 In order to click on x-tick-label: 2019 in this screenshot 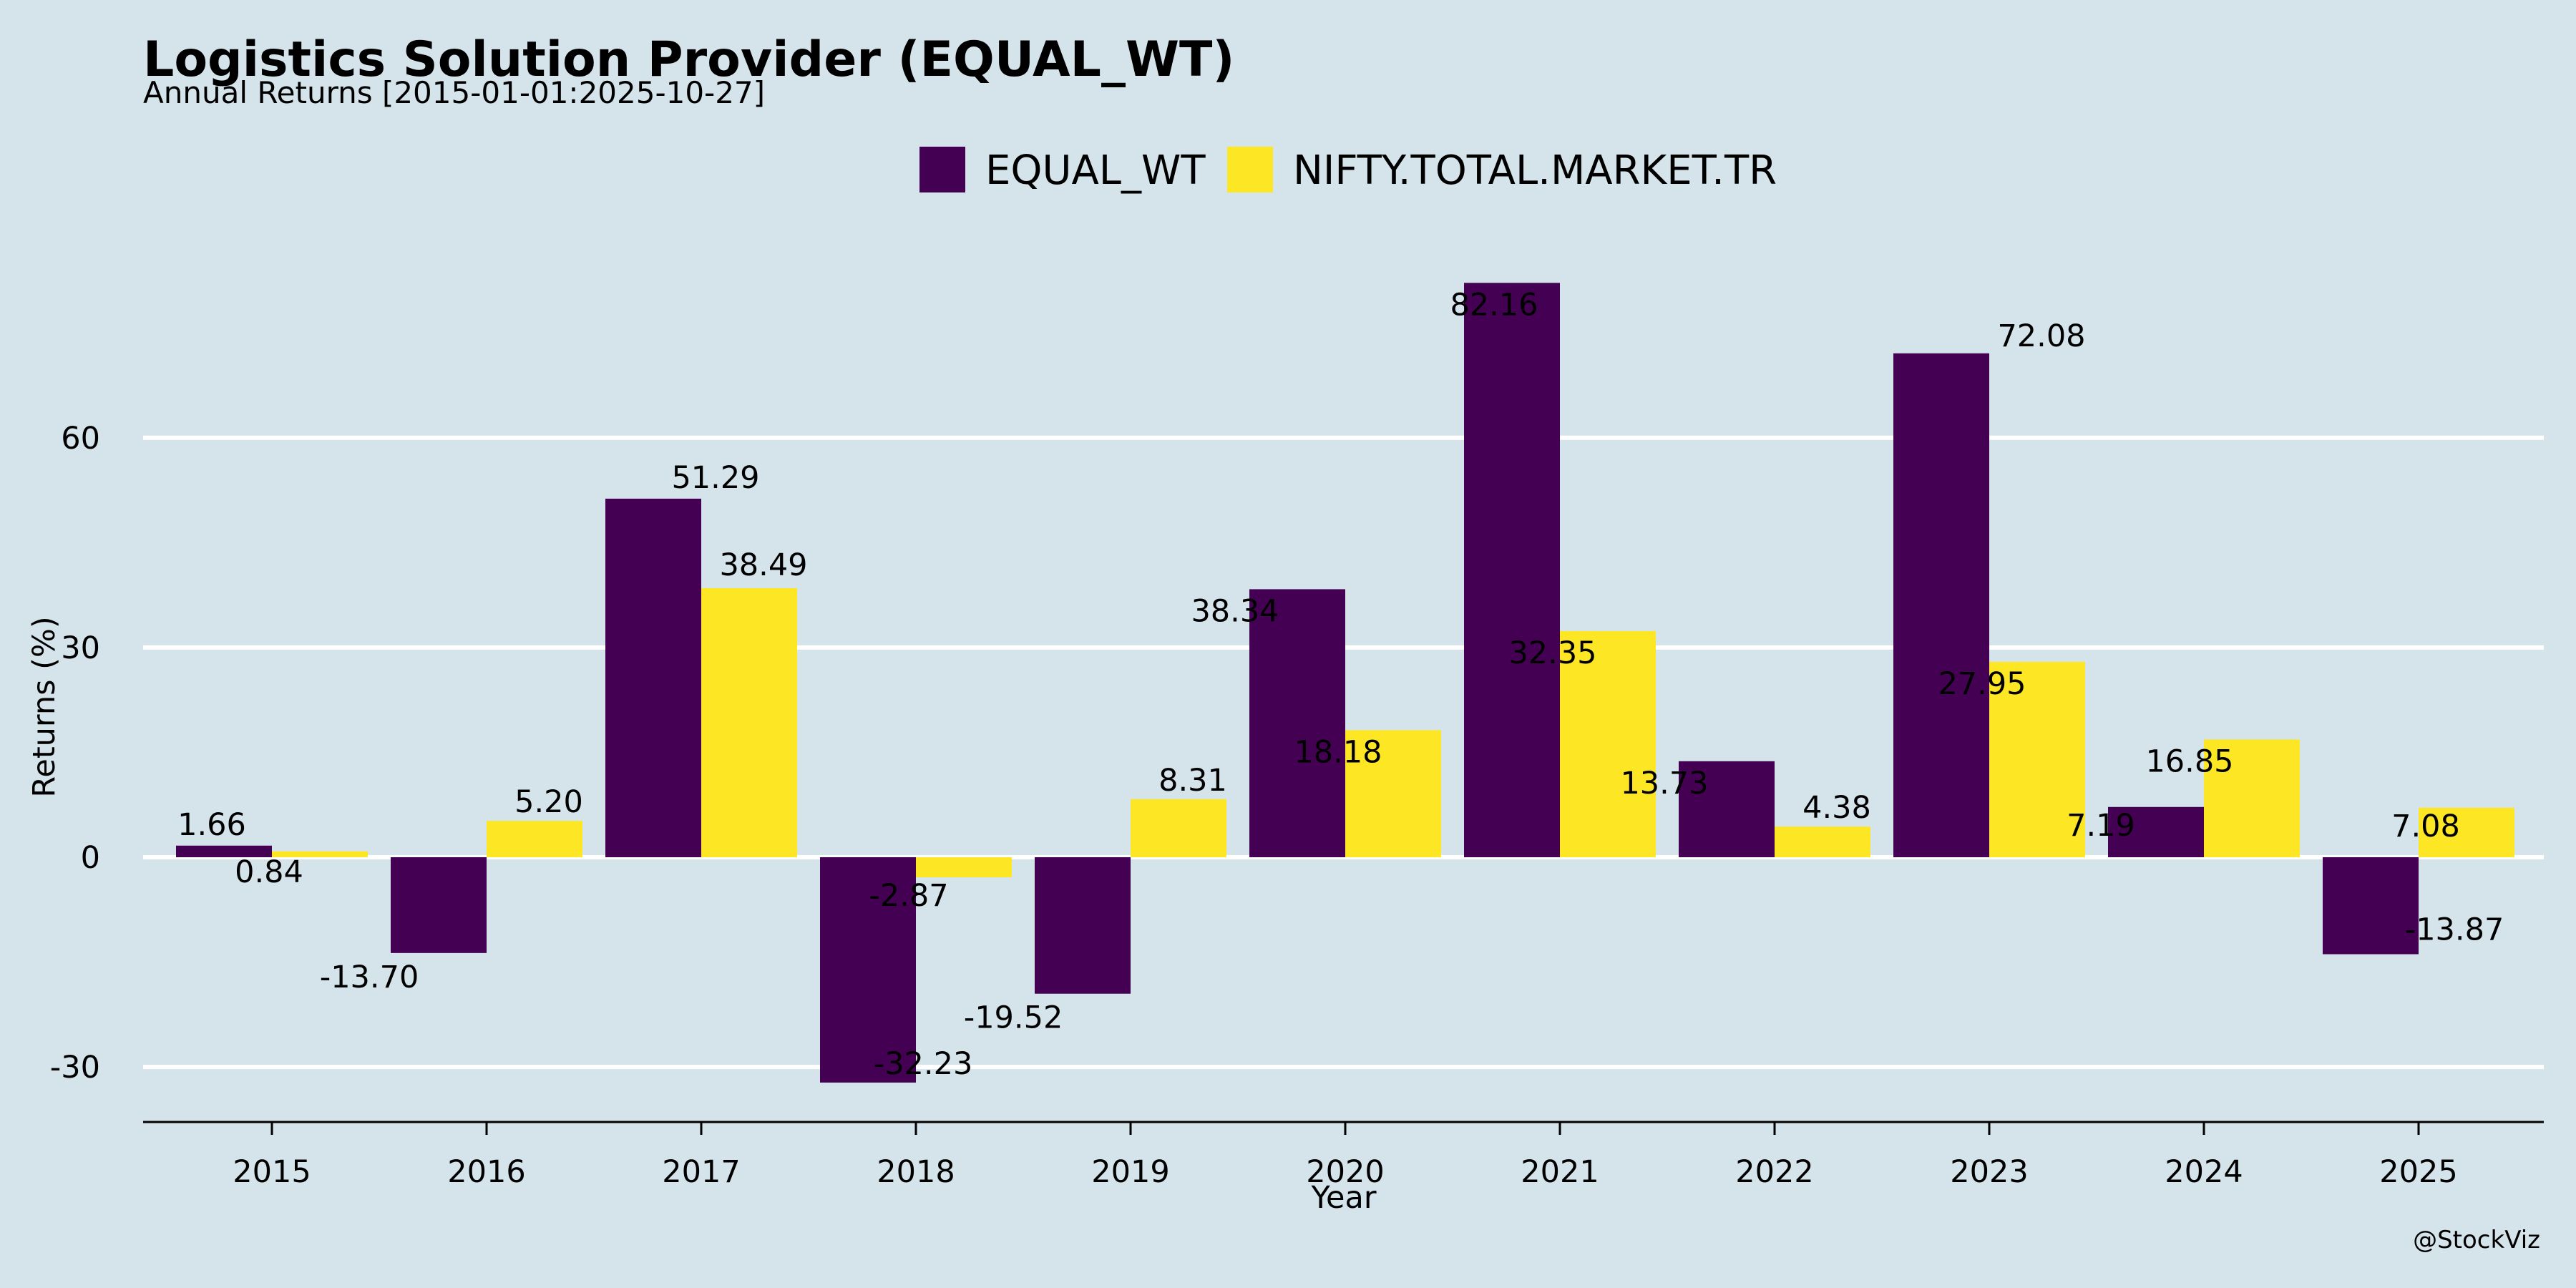, I will do `click(1130, 1172)`.